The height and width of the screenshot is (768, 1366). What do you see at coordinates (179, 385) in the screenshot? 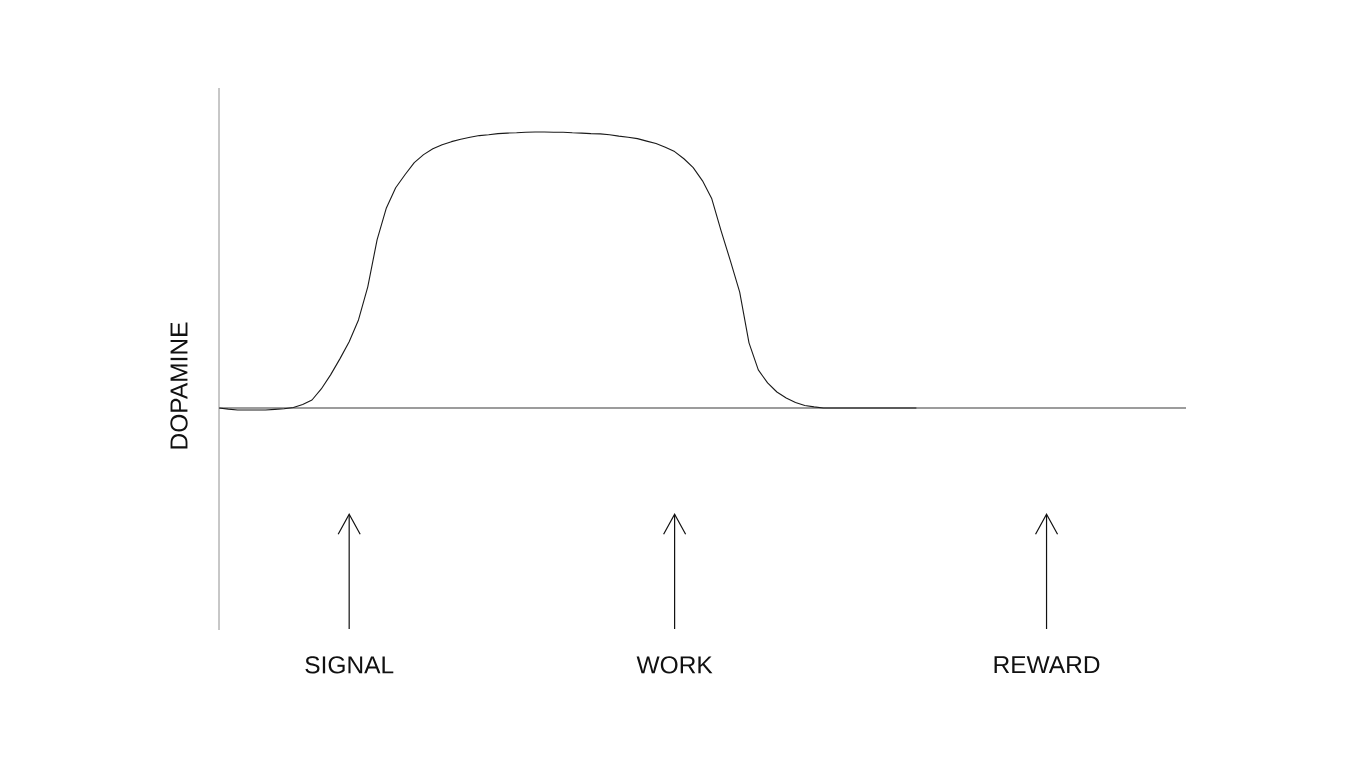
I see `y-axis-title: DOPAMINE` at bounding box center [179, 385].